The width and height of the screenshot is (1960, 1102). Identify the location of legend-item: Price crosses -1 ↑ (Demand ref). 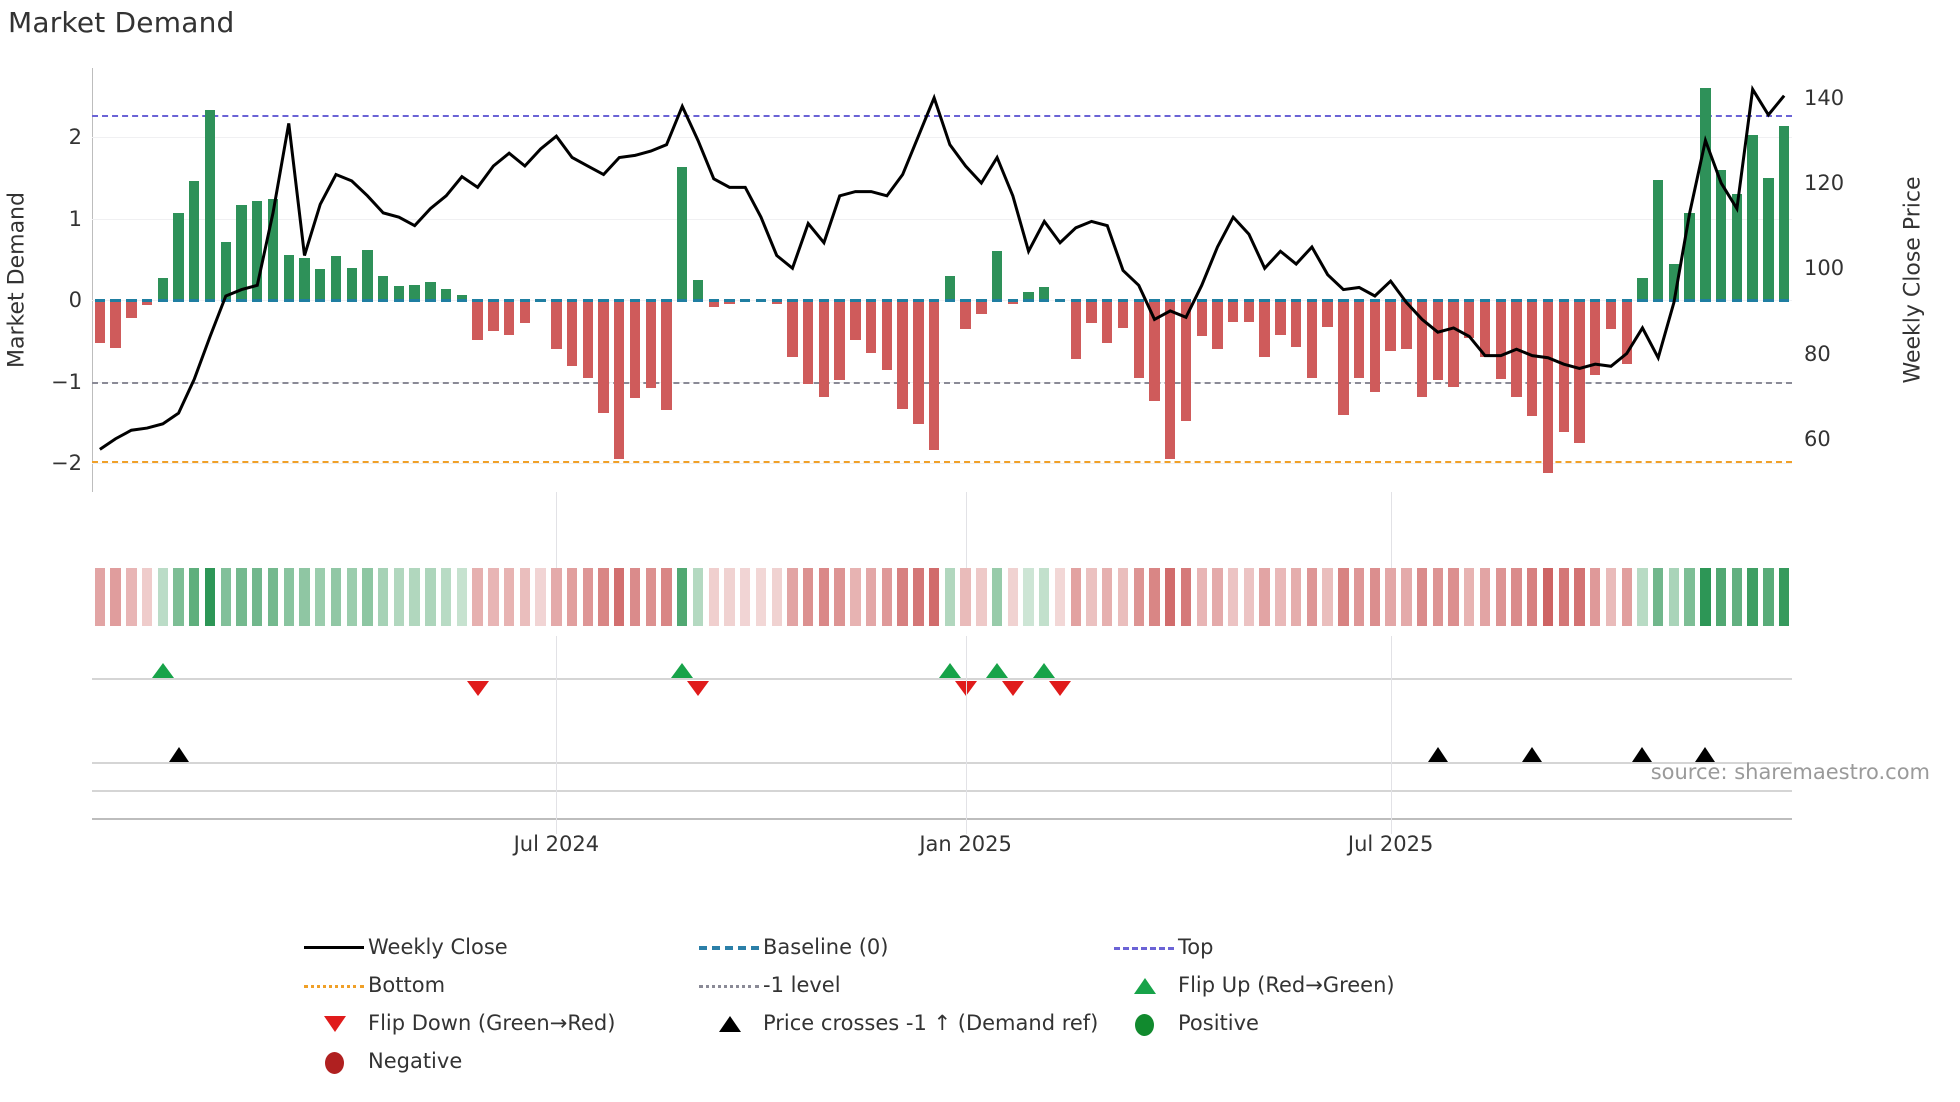
(902, 1023).